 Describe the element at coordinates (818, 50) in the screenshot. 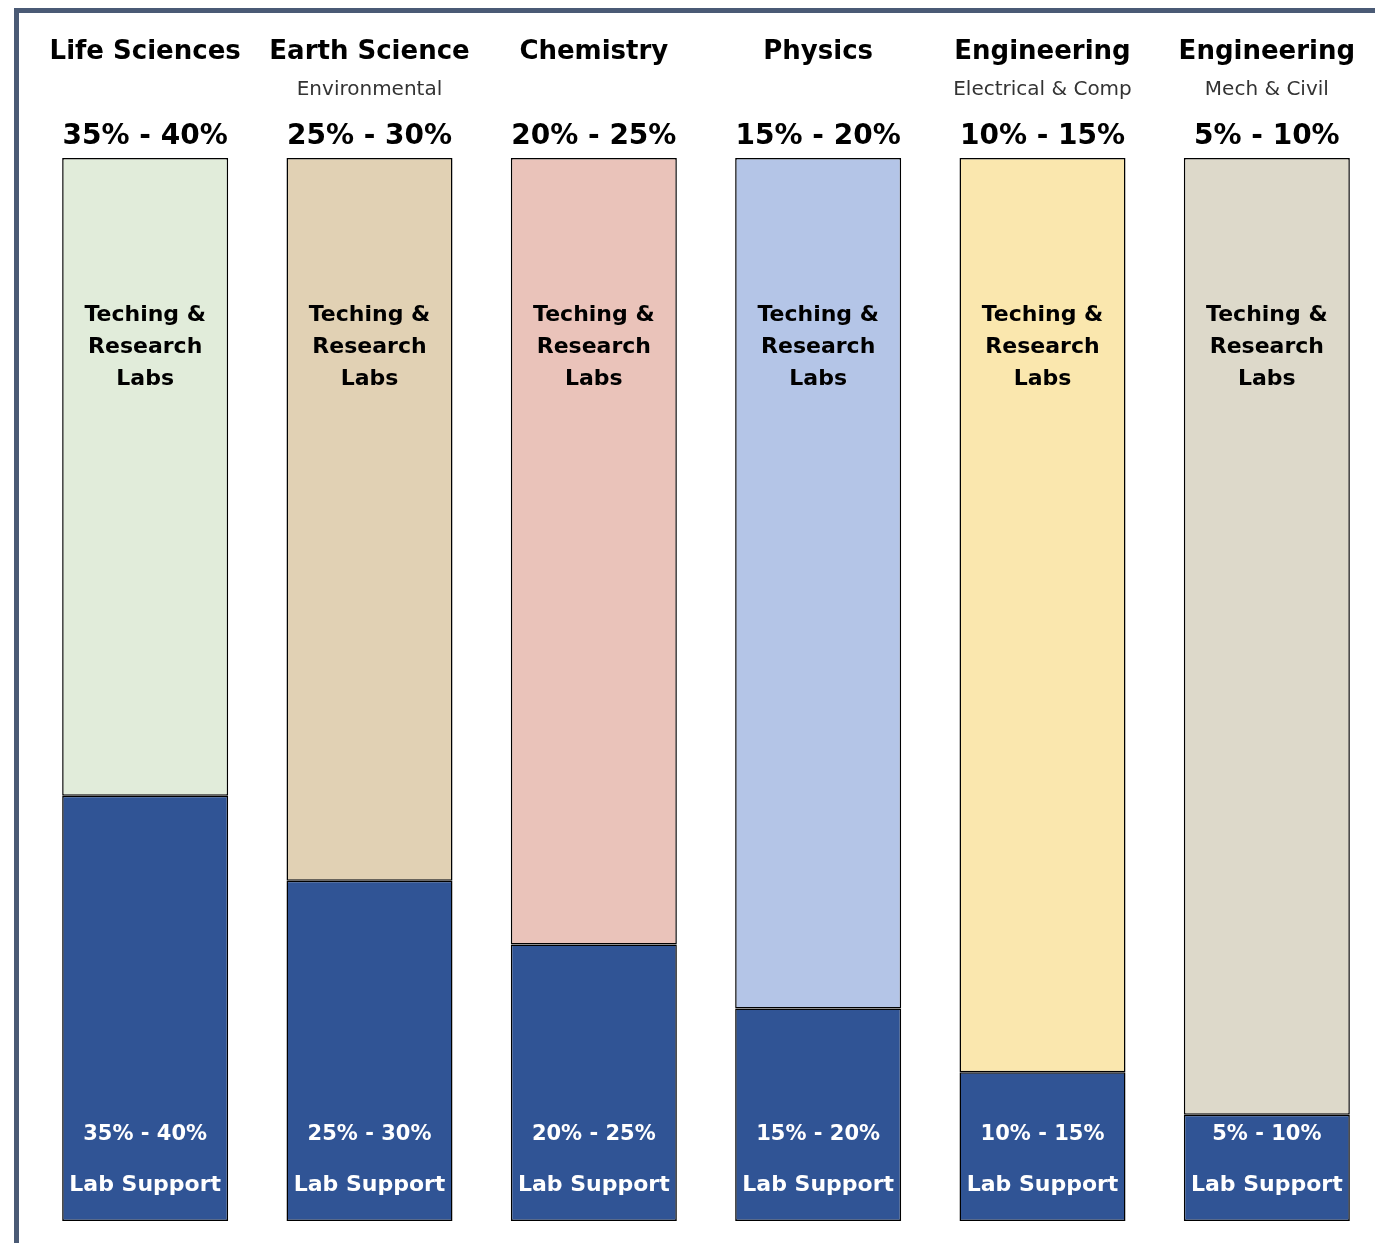

I see `x-tick-label: Physics` at that location.